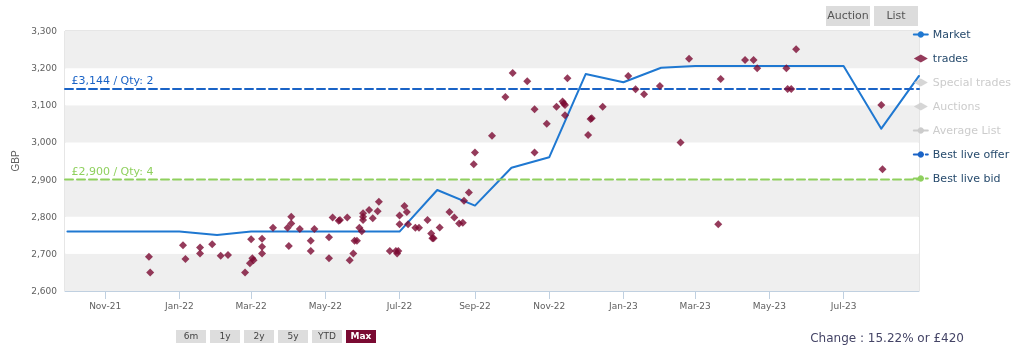 This screenshot has height=349, width=1024. Describe the element at coordinates (549, 305) in the screenshot. I see `x-tick-label: Nov-22` at that location.